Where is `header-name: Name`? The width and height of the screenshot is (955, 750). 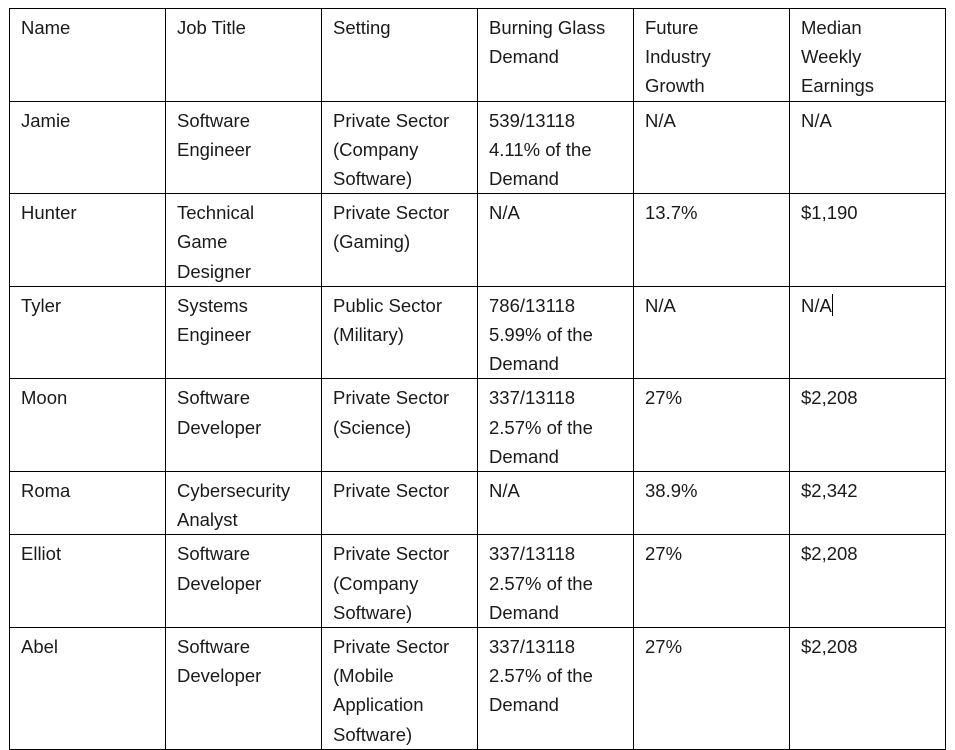
header-name: Name is located at coordinates (87, 55).